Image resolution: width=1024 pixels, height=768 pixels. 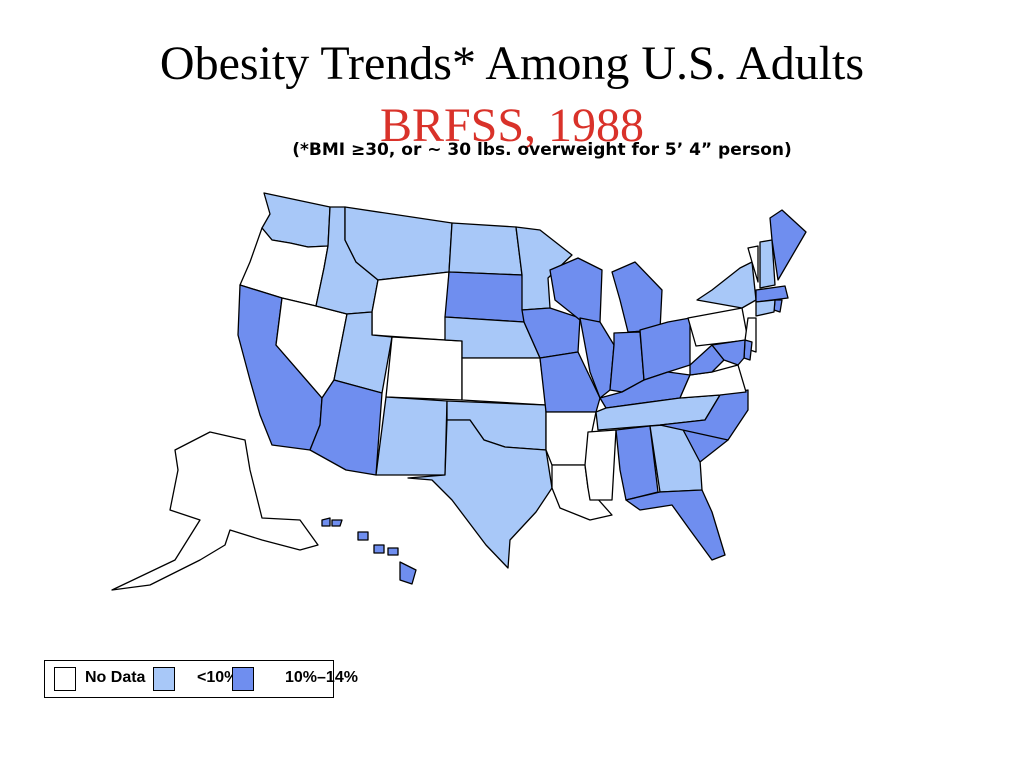 I want to click on page-subtitle: BRFSS, 1988, so click(x=512, y=125).